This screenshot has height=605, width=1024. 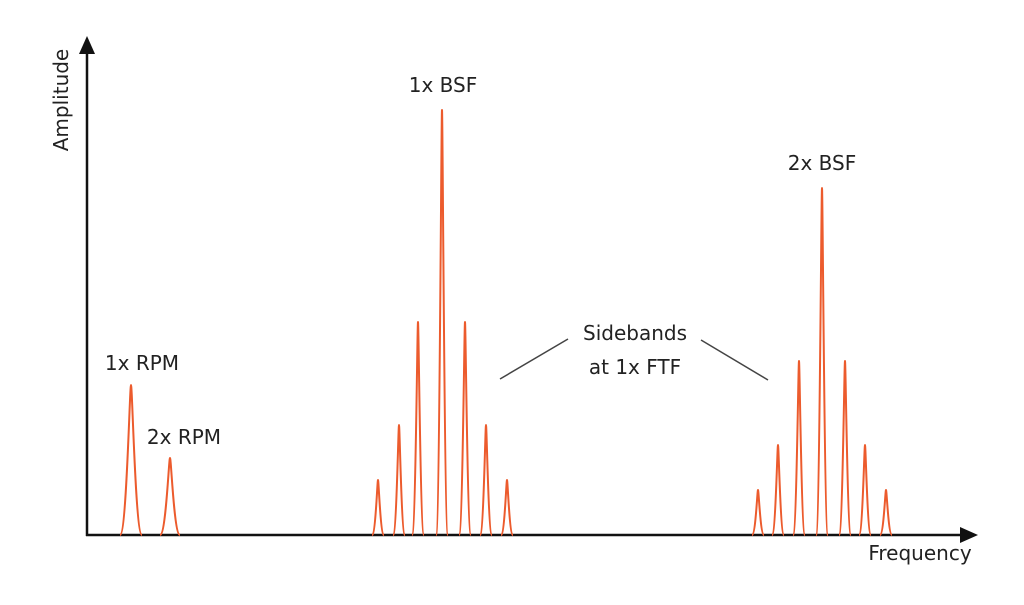 What do you see at coordinates (87, 45) in the screenshot?
I see `y-axis-arrow` at bounding box center [87, 45].